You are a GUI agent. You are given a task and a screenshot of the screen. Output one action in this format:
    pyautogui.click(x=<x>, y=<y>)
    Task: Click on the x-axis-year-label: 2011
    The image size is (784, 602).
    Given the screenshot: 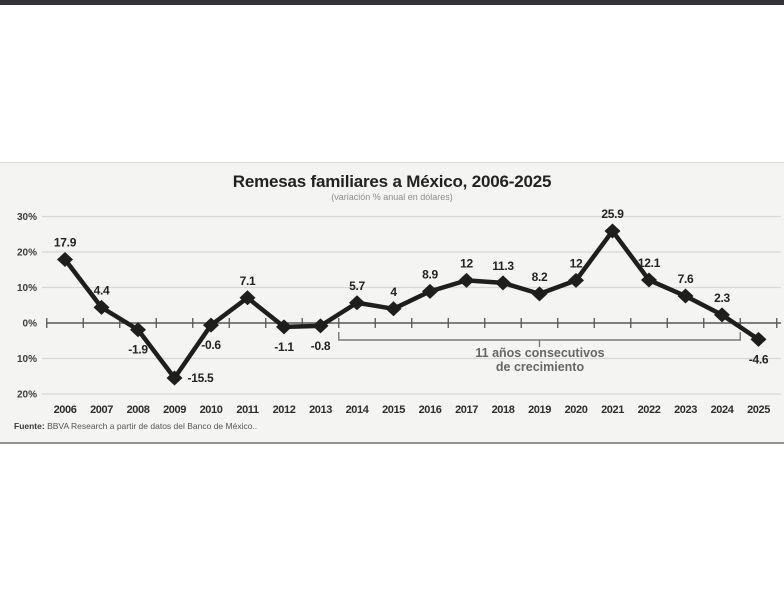 What is the action you would take?
    pyautogui.click(x=247, y=410)
    